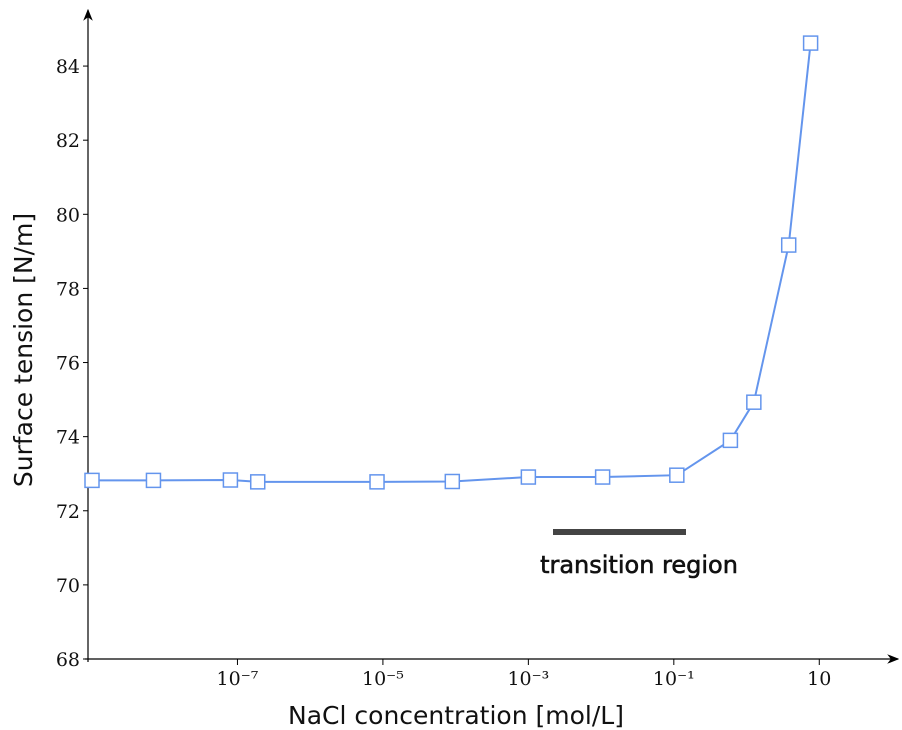 Image resolution: width=902 pixels, height=730 pixels. Describe the element at coordinates (639, 565) in the screenshot. I see `annotation: transition region` at that location.